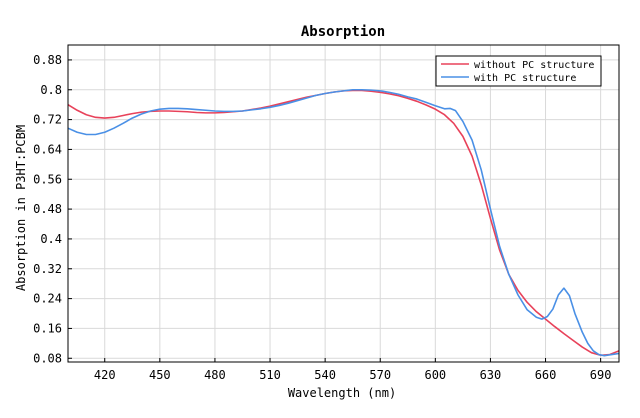  I want to click on x-tick-label: 690, so click(601, 375).